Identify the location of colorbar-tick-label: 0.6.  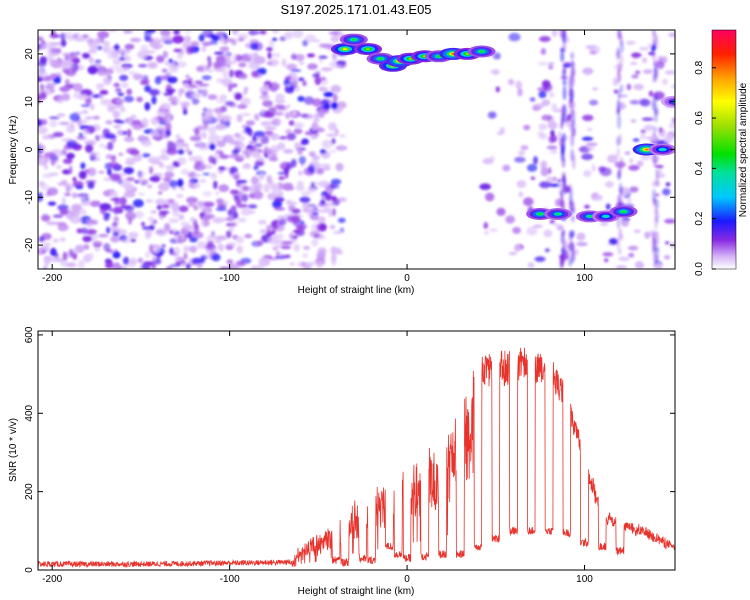
(699, 118).